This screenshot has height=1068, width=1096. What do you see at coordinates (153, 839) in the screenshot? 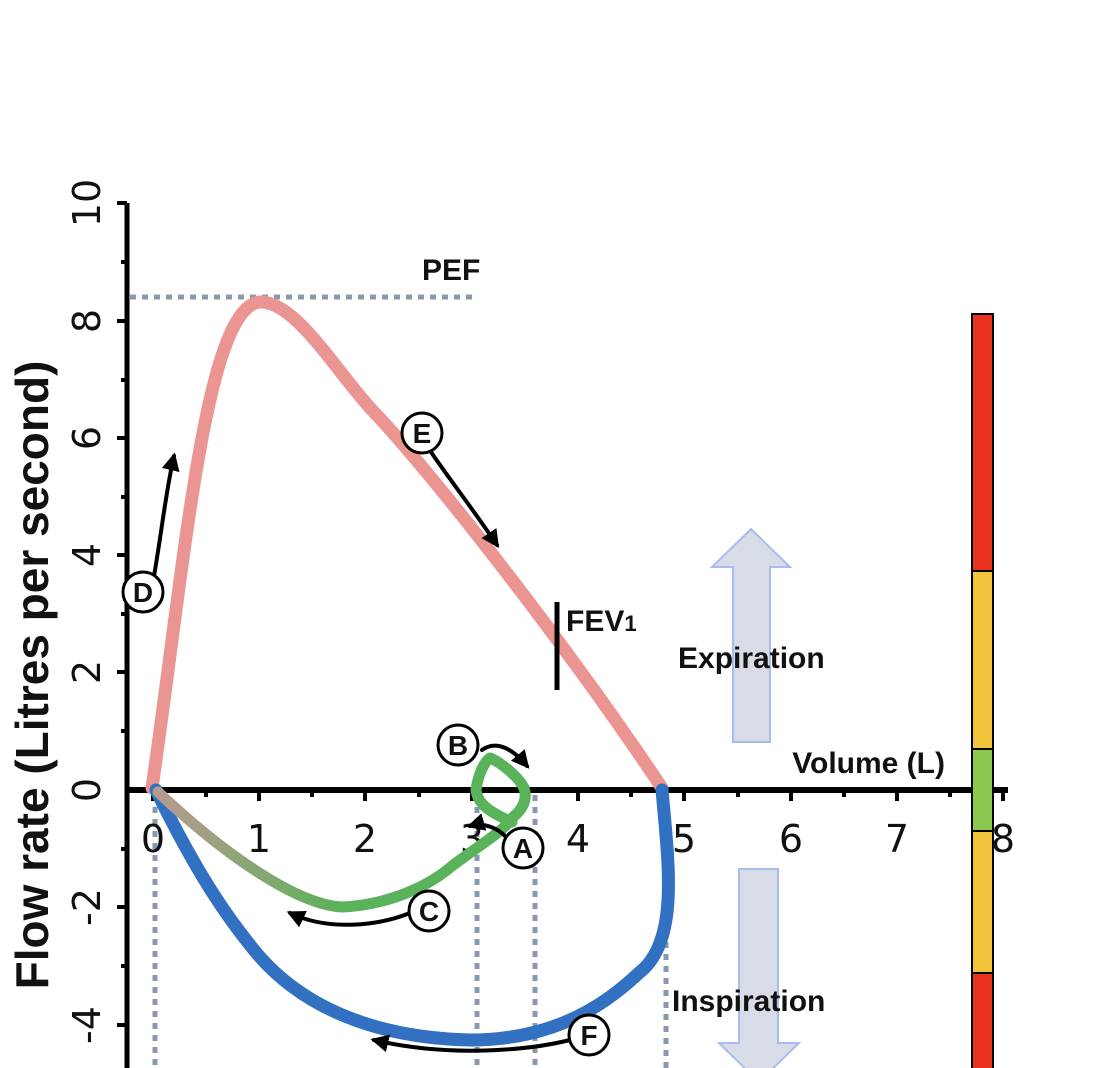
I see `x-tick-label: 0` at bounding box center [153, 839].